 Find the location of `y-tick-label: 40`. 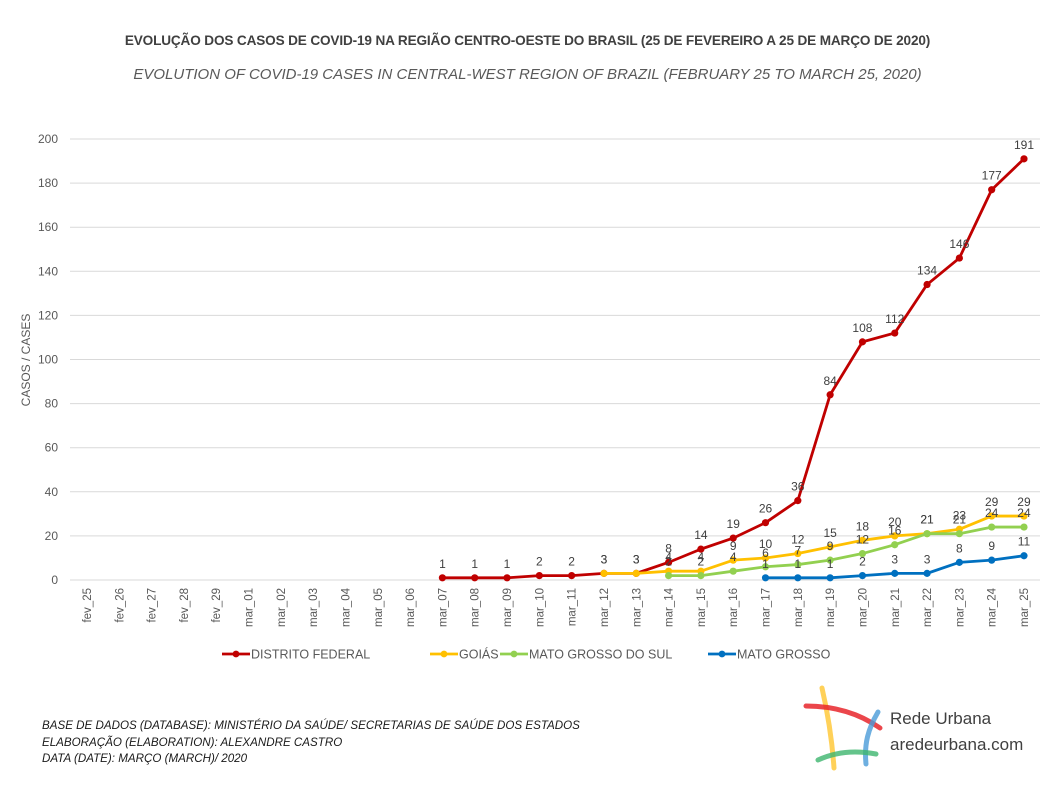

y-tick-label: 40 is located at coordinates (52, 492).